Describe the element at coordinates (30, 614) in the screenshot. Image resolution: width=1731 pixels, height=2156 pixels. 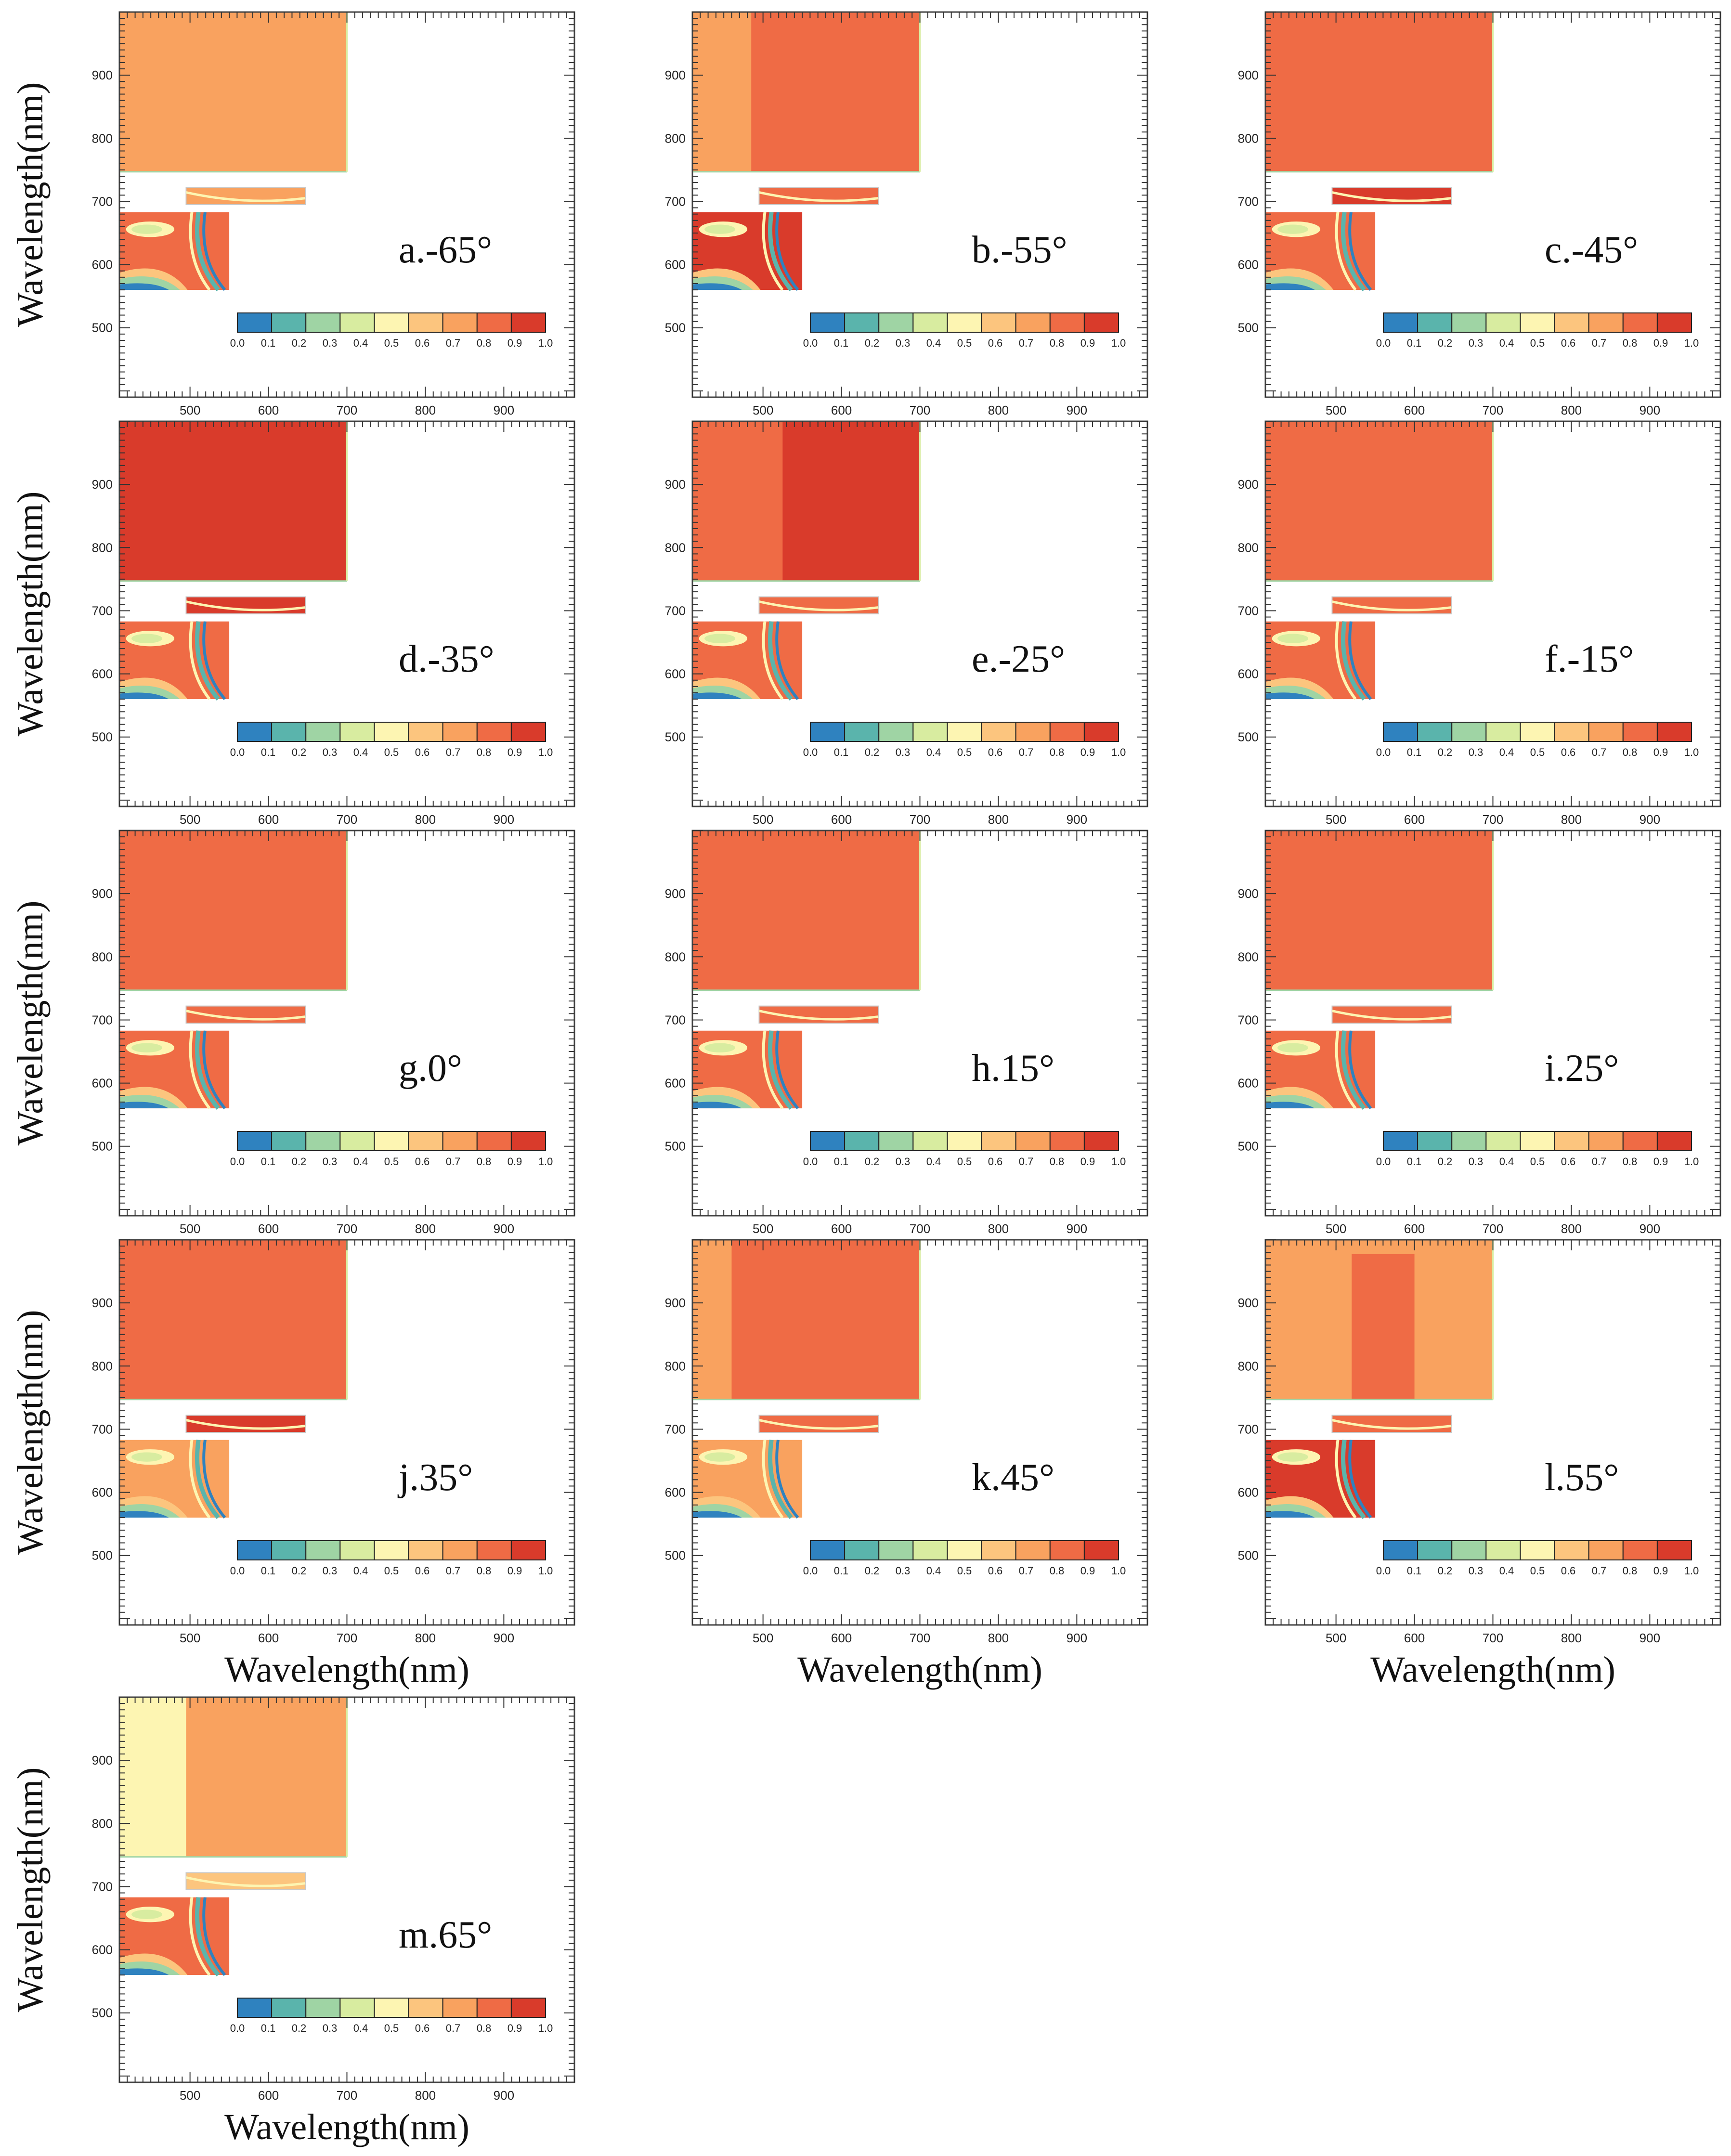
I see `y-axis-title: Wavelength(nm)` at that location.